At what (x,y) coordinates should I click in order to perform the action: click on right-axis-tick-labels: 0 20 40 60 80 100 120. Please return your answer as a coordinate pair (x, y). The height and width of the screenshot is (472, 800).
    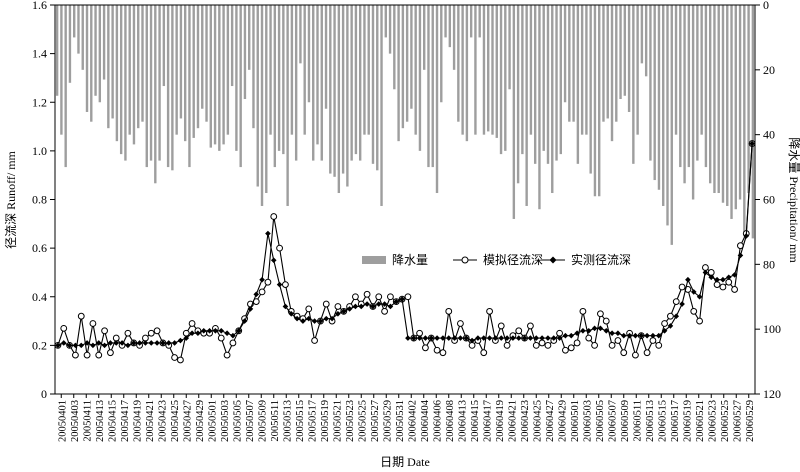
    Looking at the image, I should click on (772, 200).